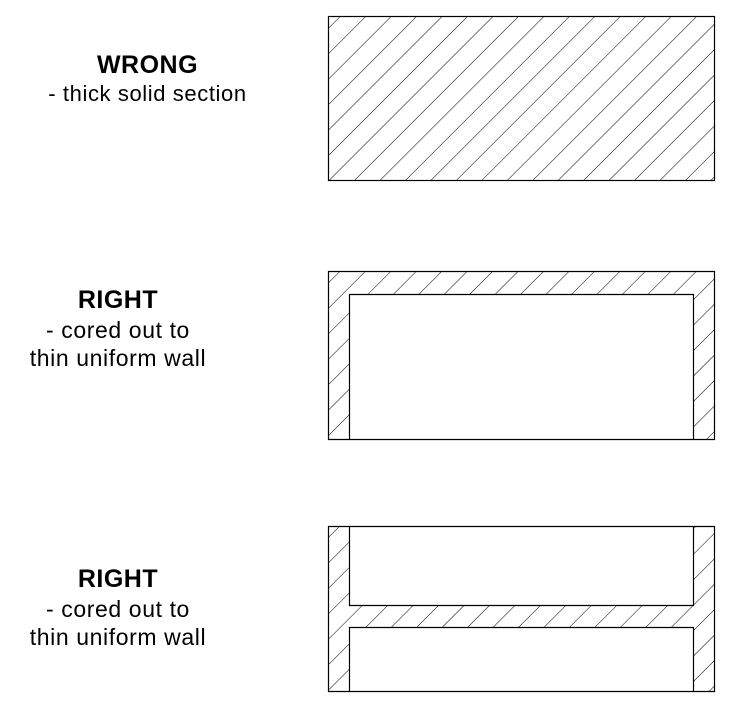  I want to click on right-description-1-line-2: thin uniform wall, so click(118, 357).